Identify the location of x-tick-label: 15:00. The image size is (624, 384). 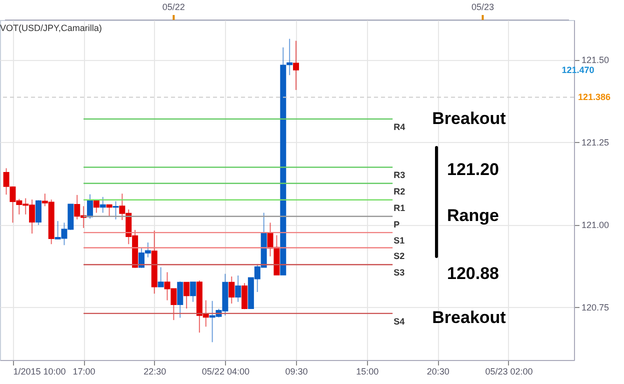
(367, 371).